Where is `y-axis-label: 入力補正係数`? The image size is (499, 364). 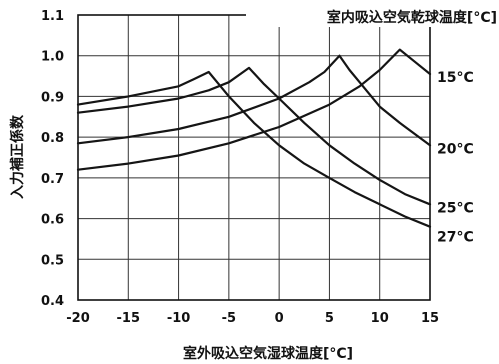 y-axis-label: 入力補正係数 is located at coordinates (17, 156).